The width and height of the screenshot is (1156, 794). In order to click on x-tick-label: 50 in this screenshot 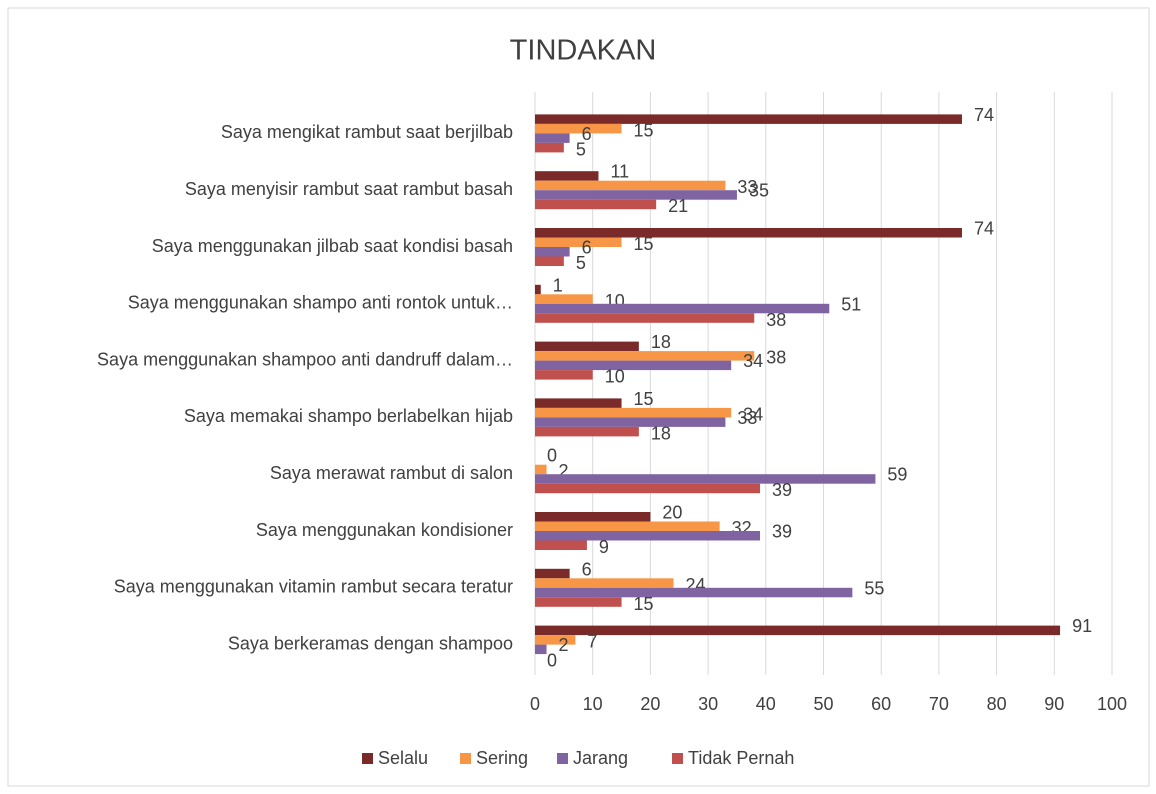, I will do `click(823, 704)`.